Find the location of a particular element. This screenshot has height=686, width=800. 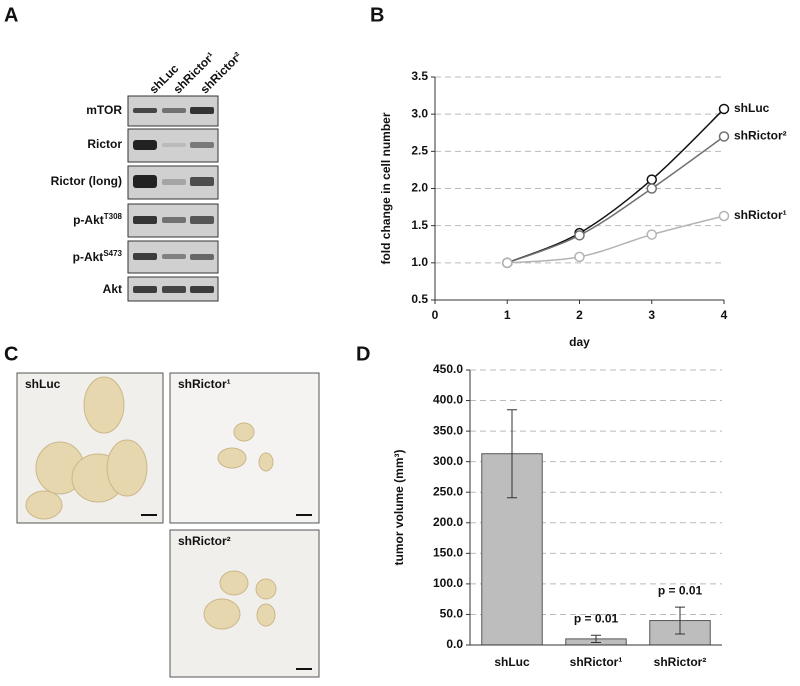

y-tick-label: 0.5 is located at coordinates (419, 299).